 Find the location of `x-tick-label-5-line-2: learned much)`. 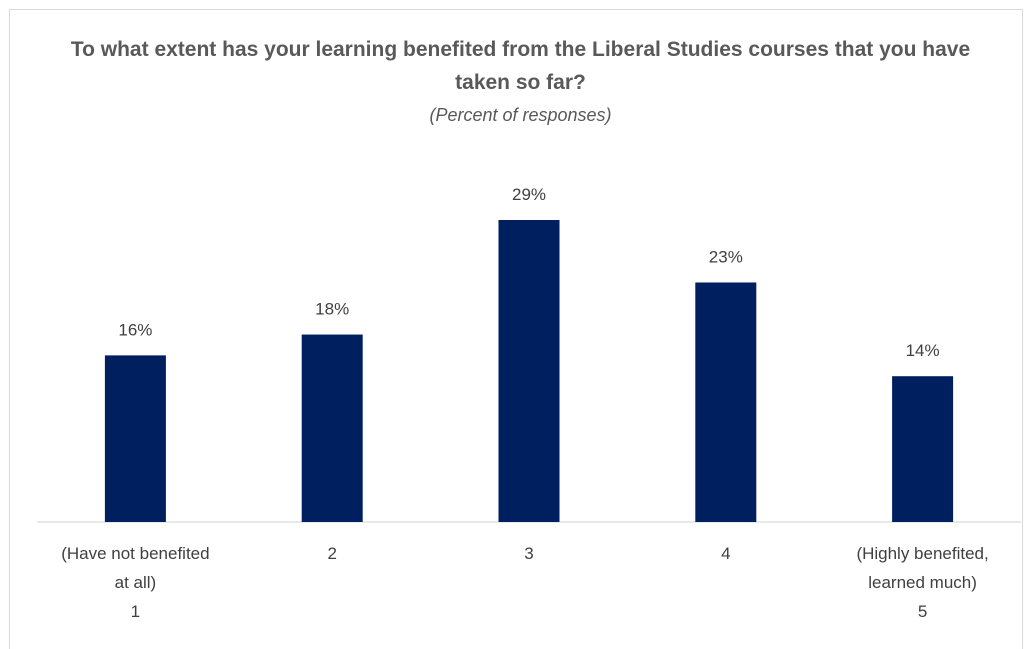

x-tick-label-5-line-2: learned much) is located at coordinates (922, 582).